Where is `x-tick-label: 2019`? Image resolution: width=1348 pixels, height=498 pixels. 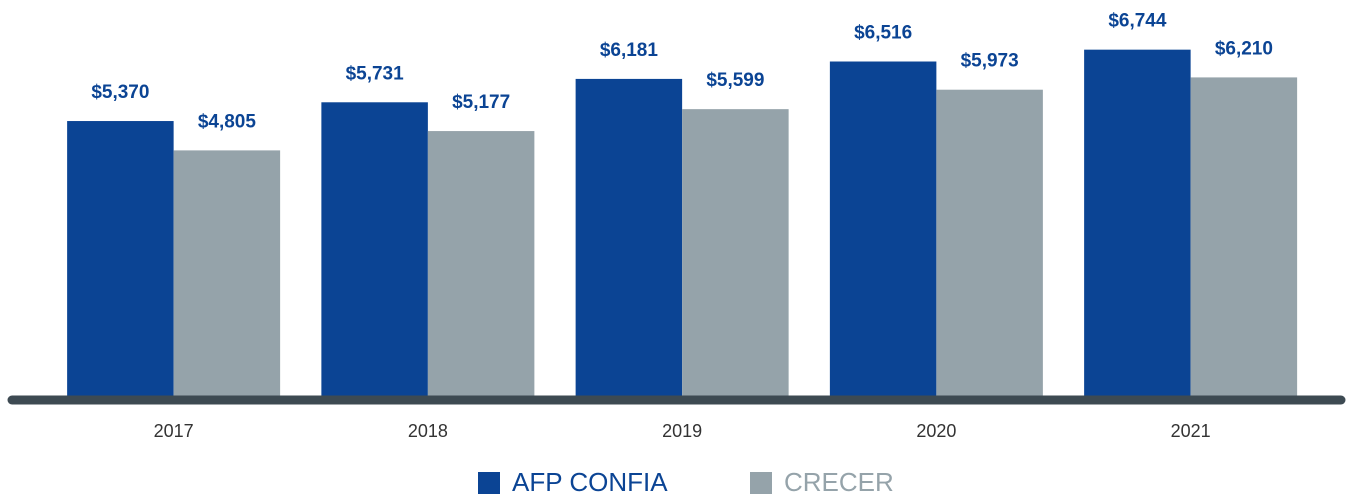
x-tick-label: 2019 is located at coordinates (682, 431).